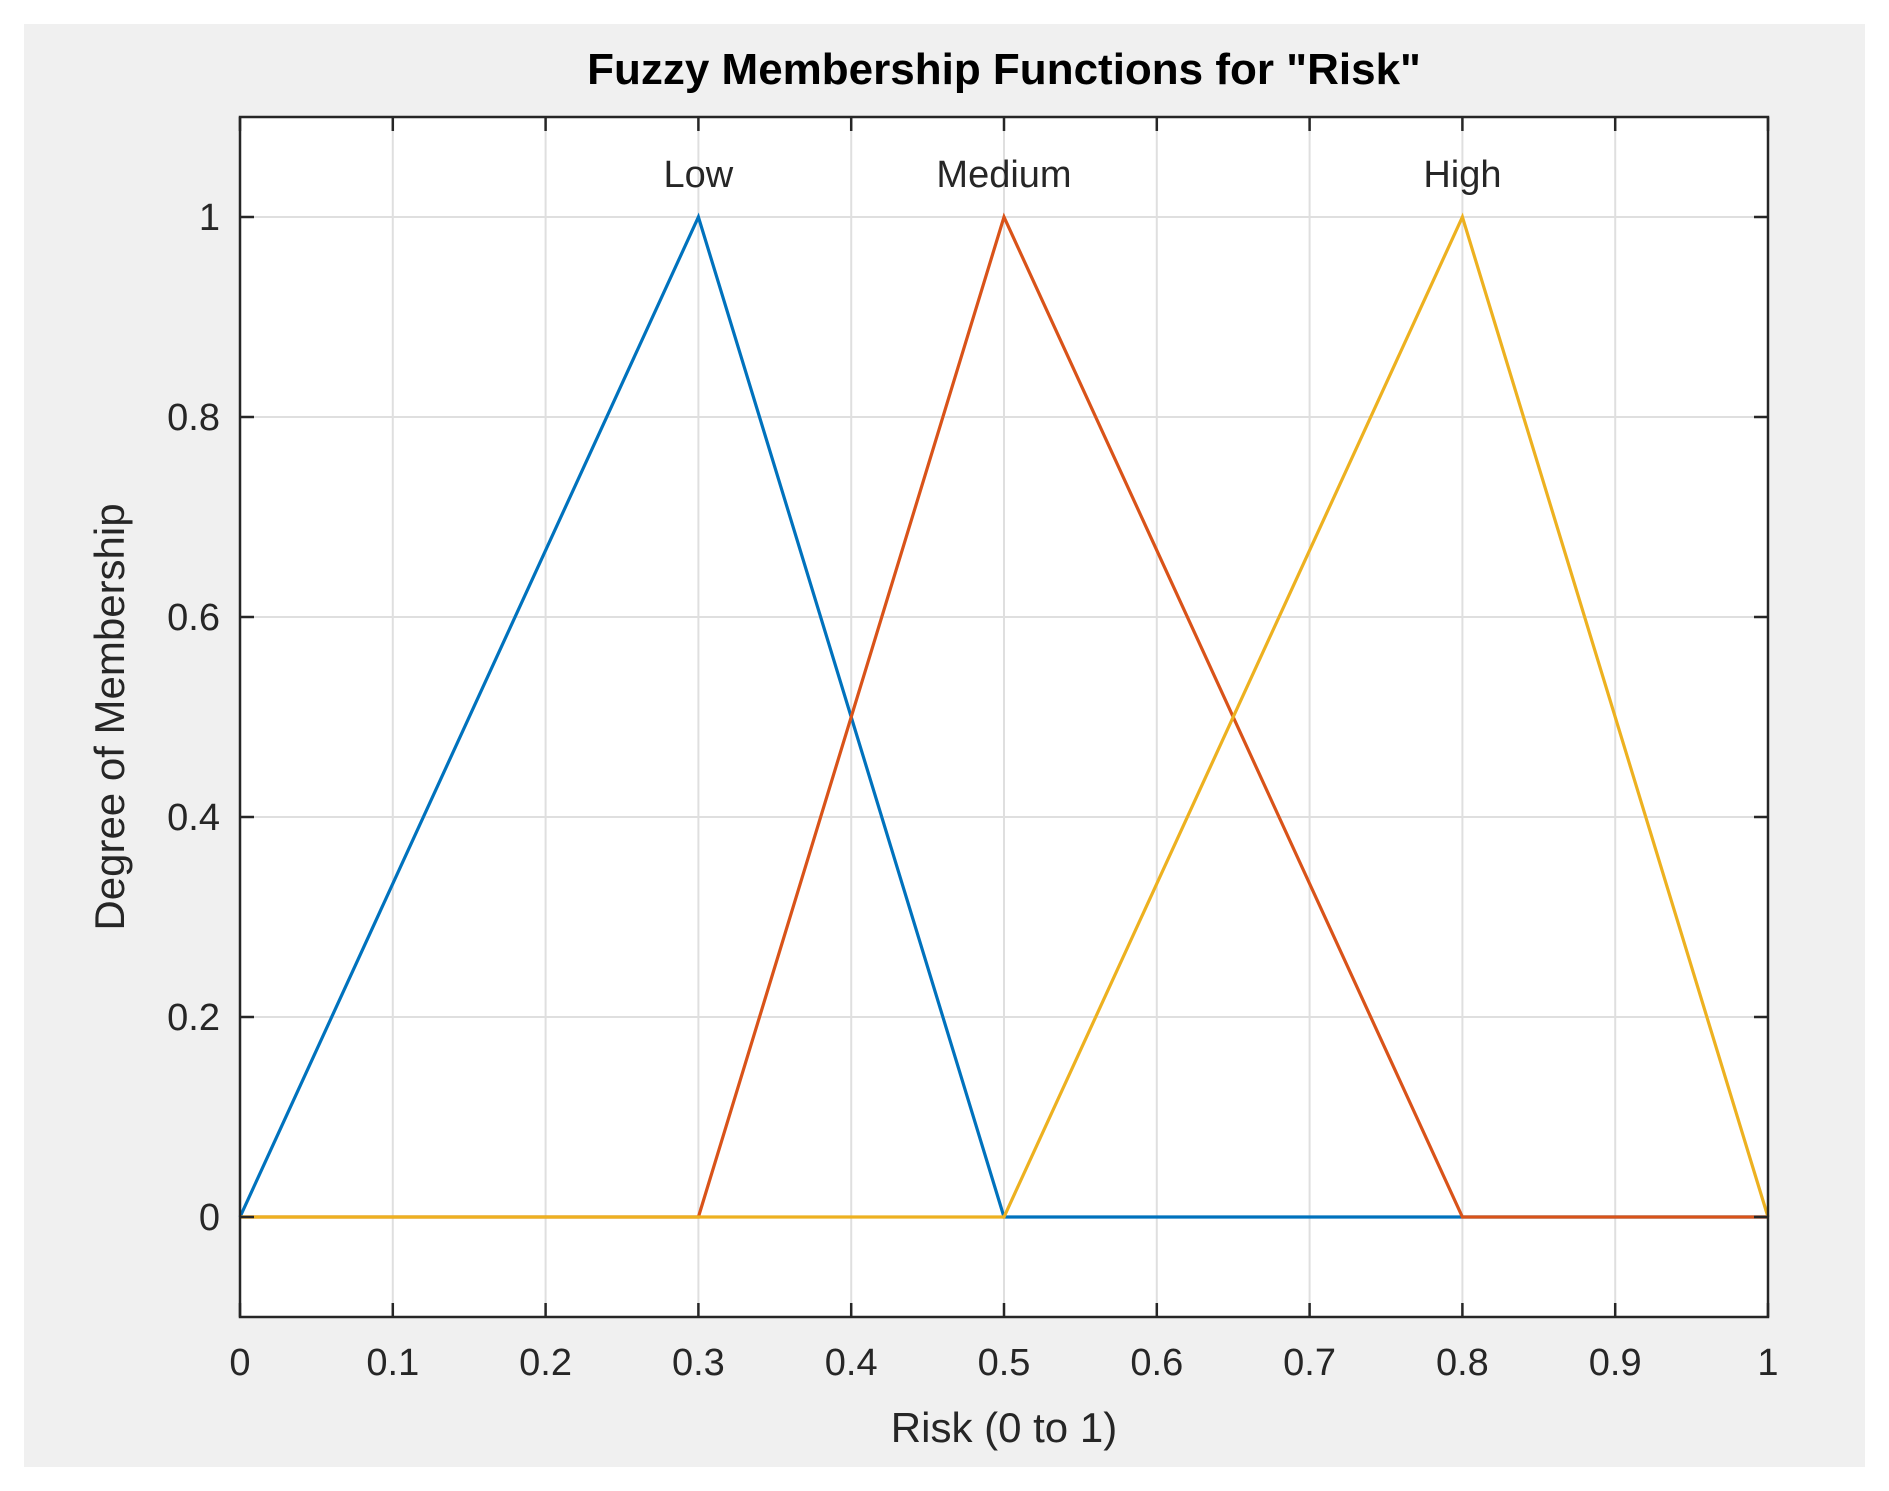  Describe the element at coordinates (851, 1363) in the screenshot. I see `x-tick-label: 0.4` at that location.